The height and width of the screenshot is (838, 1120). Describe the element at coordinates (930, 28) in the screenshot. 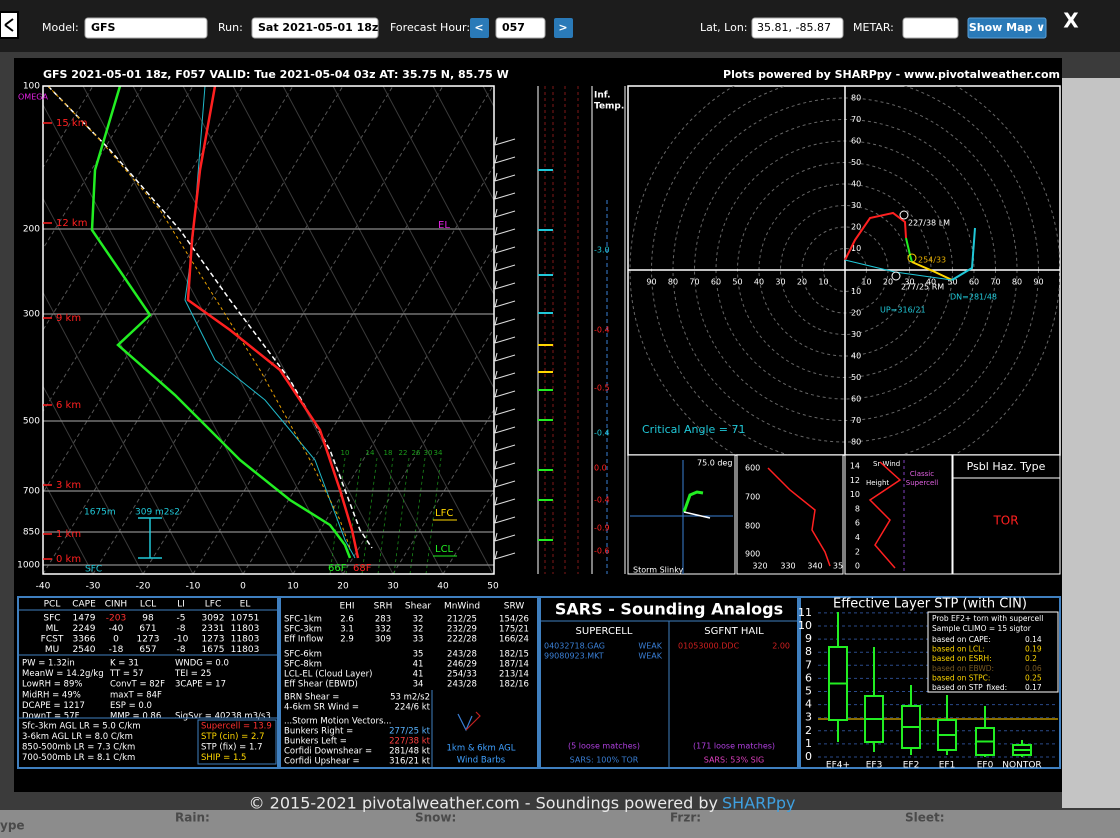

I see `metar-input` at that location.